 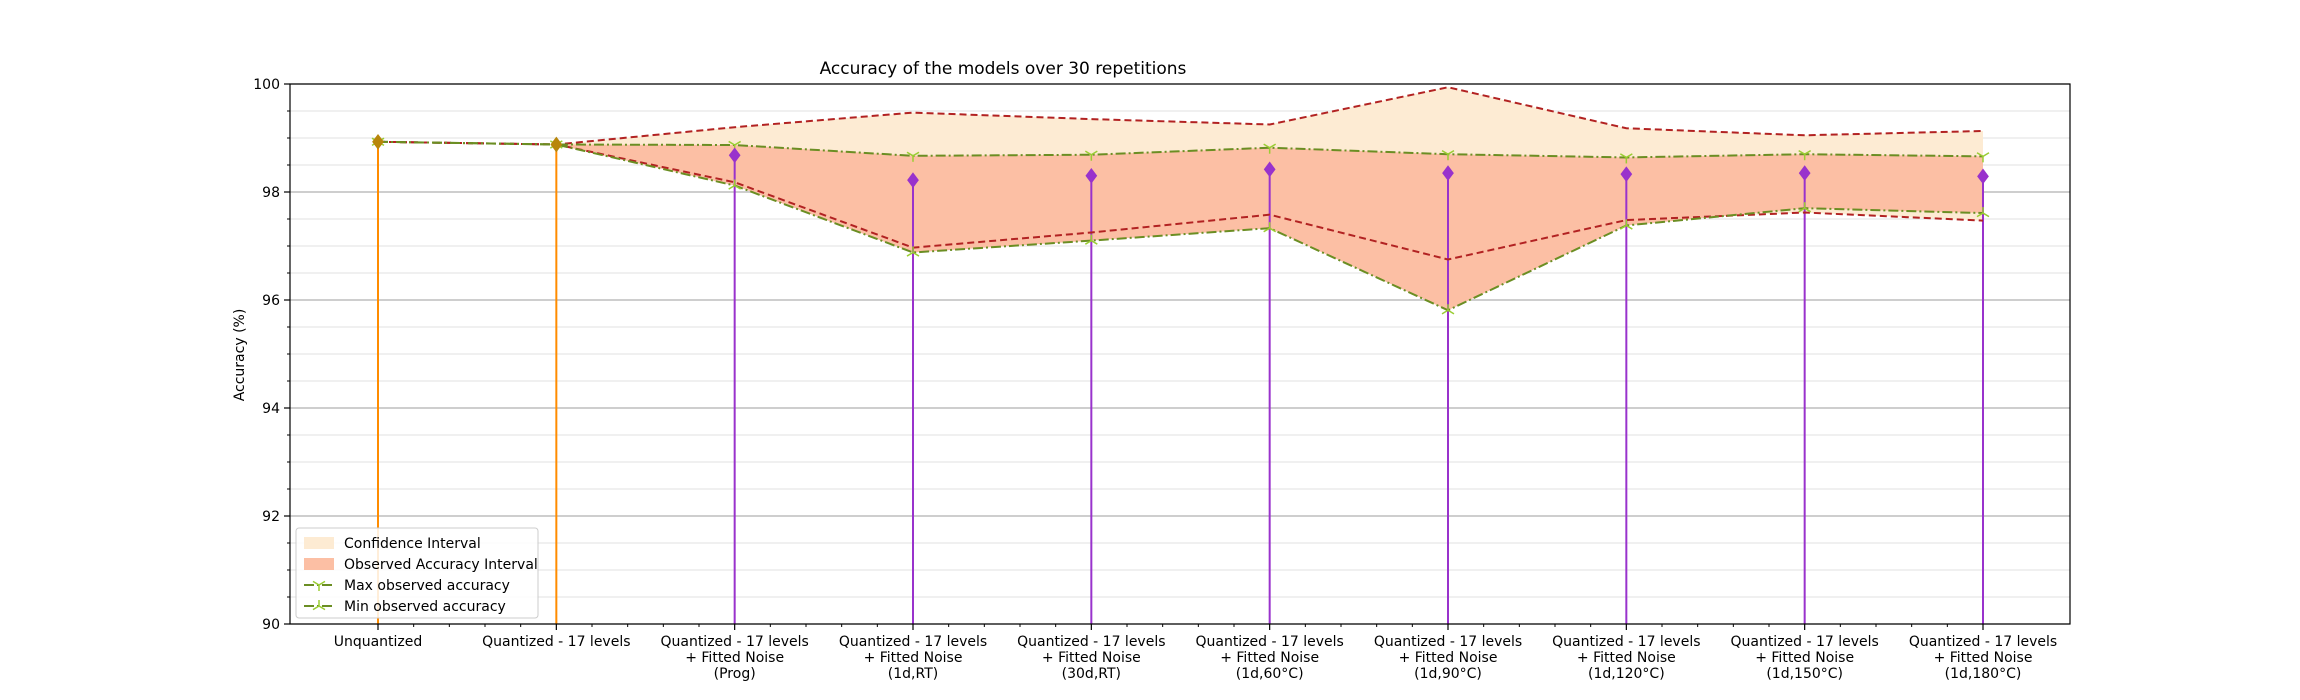 What do you see at coordinates (319, 543) in the screenshot?
I see `legend-swatch-confidence` at bounding box center [319, 543].